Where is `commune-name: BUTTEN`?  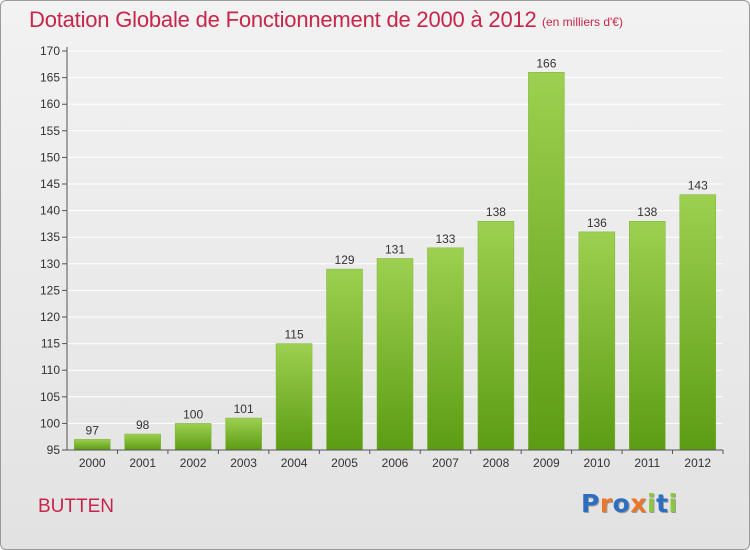
commune-name: BUTTEN is located at coordinates (76, 506).